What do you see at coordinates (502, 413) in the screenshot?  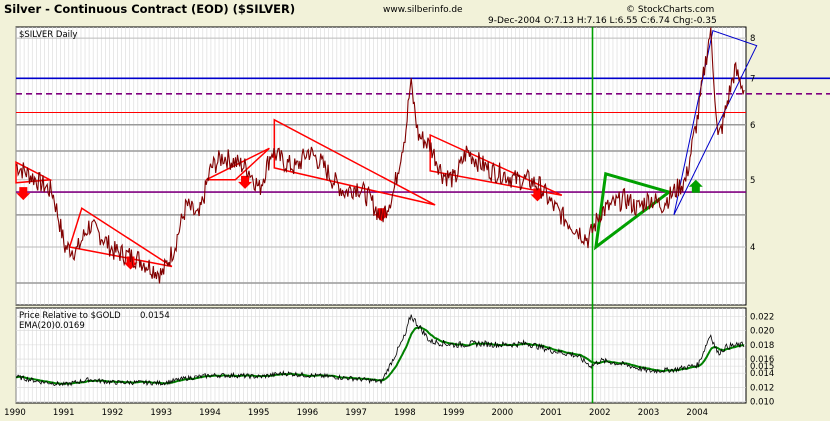 I see `x-tick-label: 2000` at bounding box center [502, 413].